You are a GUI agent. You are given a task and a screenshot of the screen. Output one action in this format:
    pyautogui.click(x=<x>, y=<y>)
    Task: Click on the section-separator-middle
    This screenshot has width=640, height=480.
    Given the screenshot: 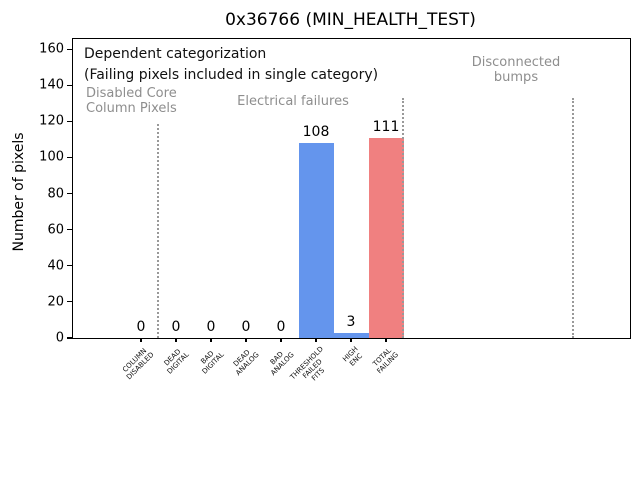 What is the action you would take?
    pyautogui.click(x=403, y=218)
    